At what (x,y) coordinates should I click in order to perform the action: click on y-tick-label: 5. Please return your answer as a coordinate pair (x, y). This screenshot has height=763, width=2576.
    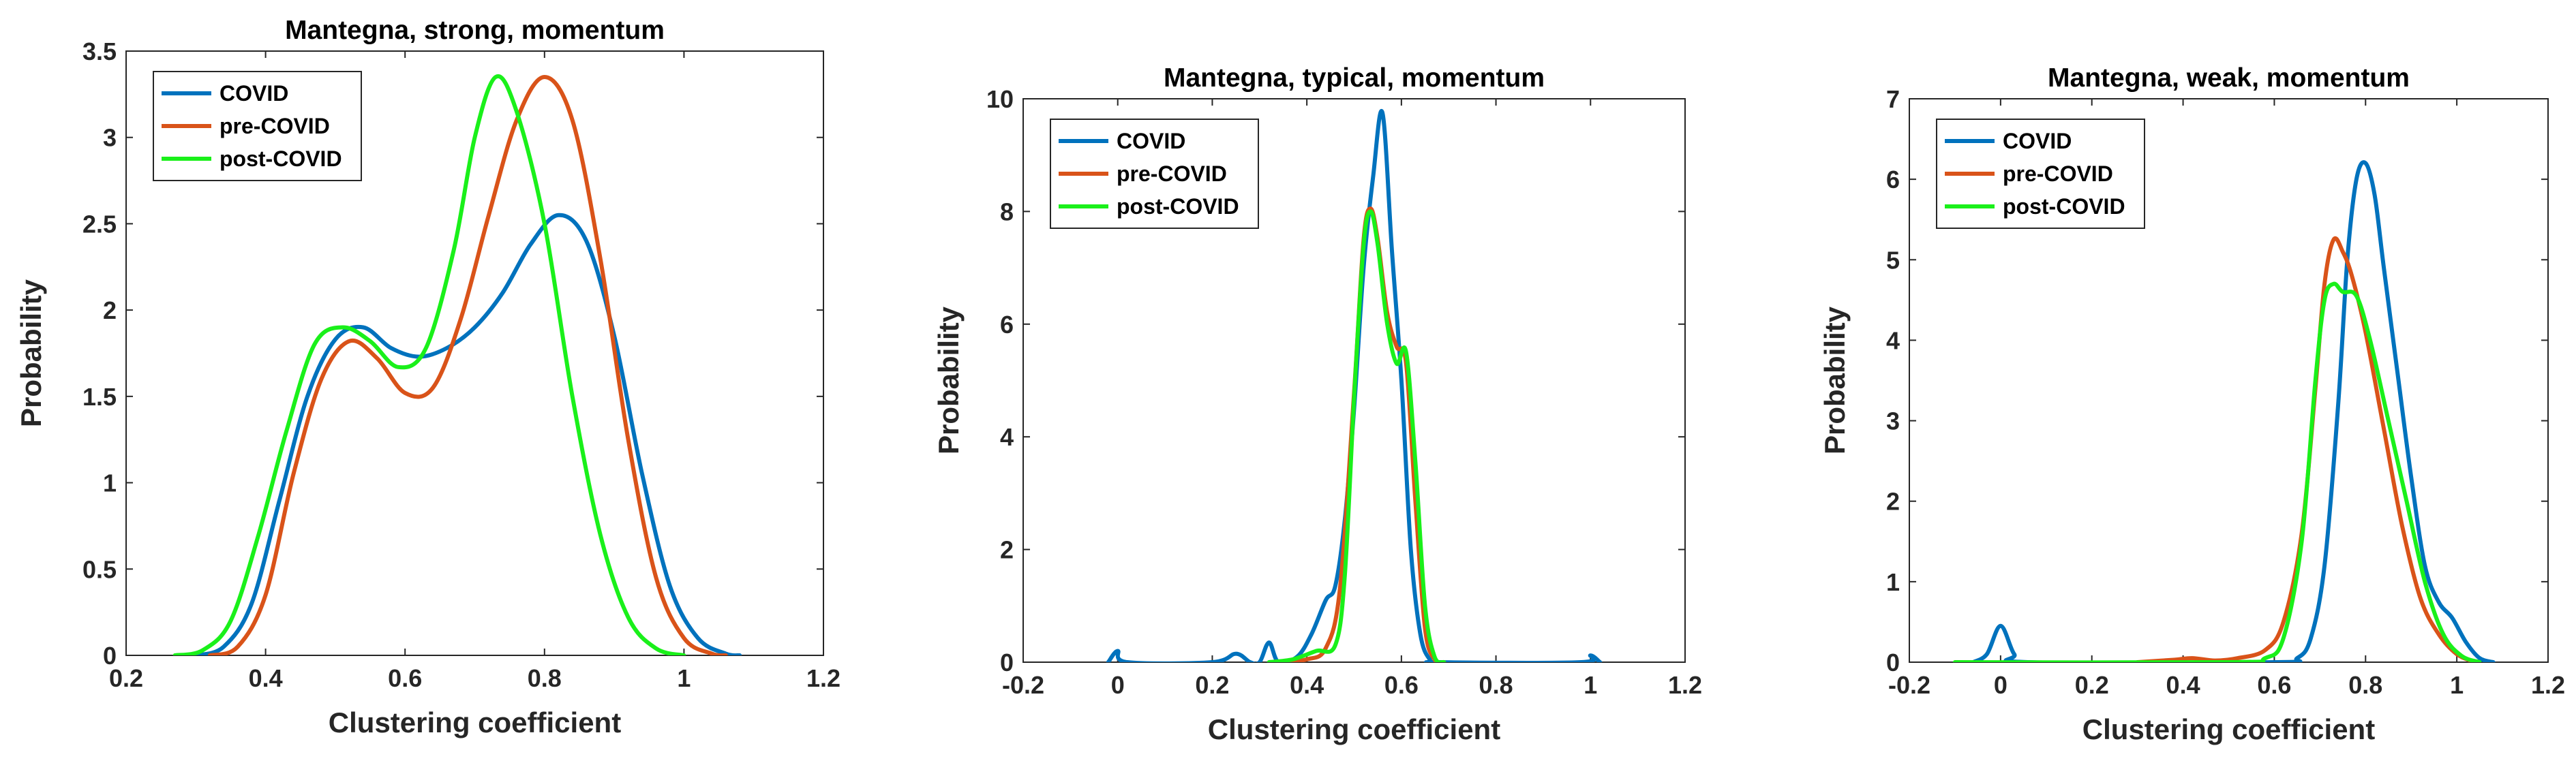
    Looking at the image, I should click on (1893, 260).